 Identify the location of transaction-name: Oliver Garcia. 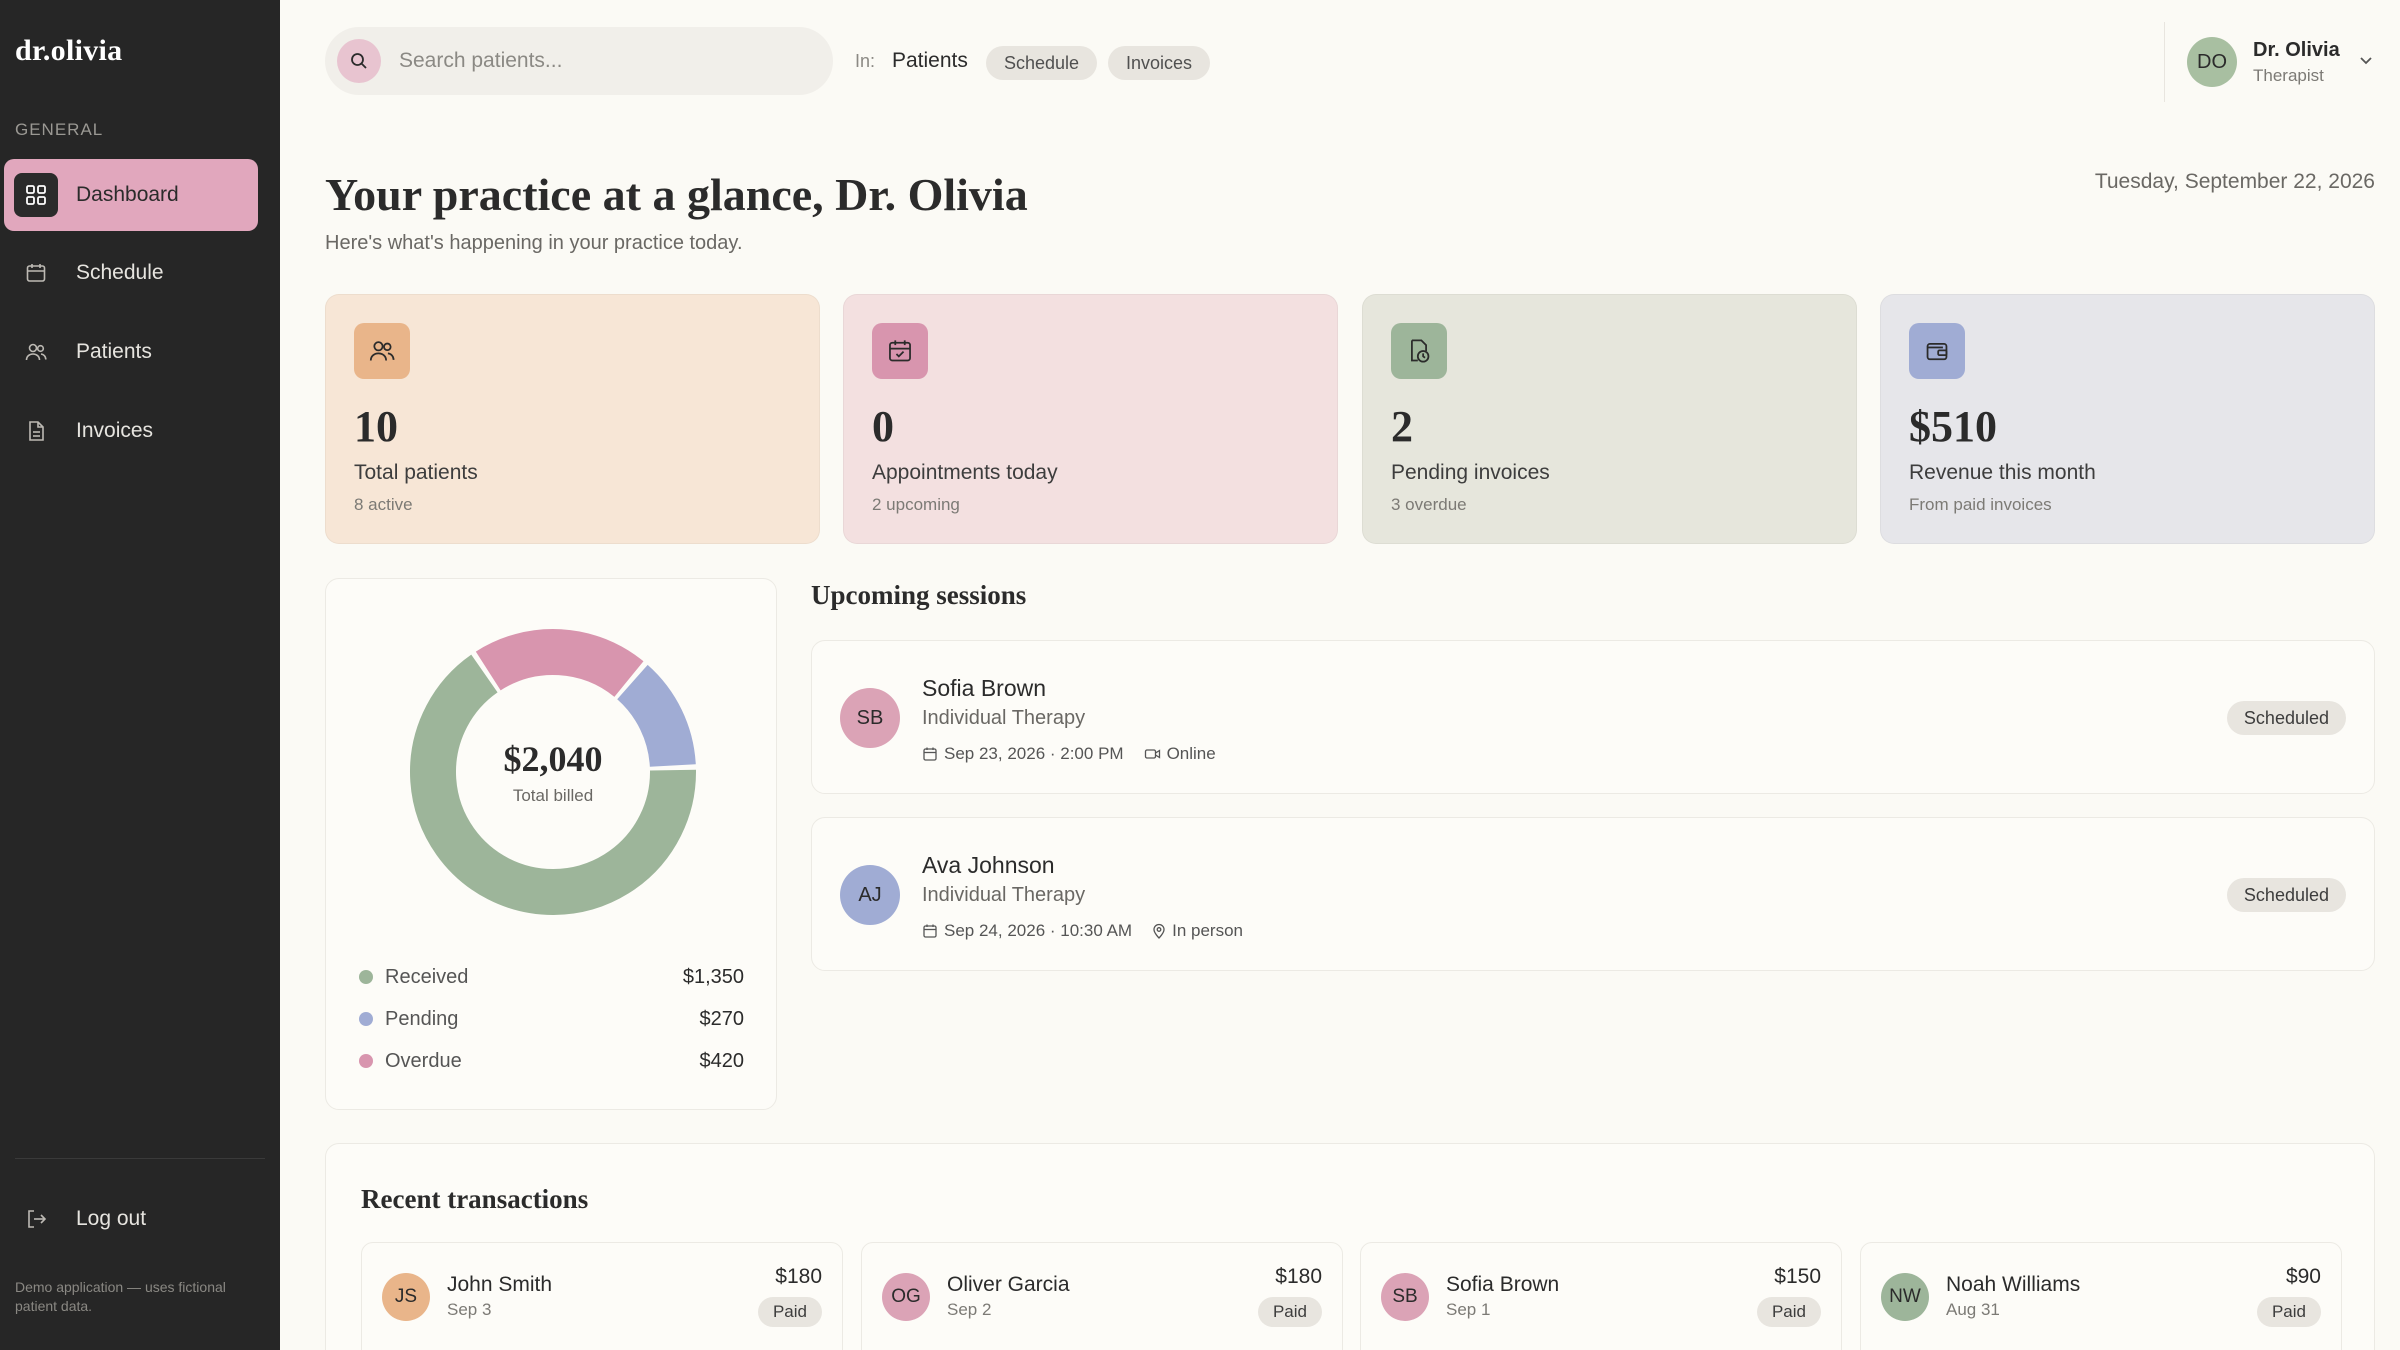
(1008, 1284).